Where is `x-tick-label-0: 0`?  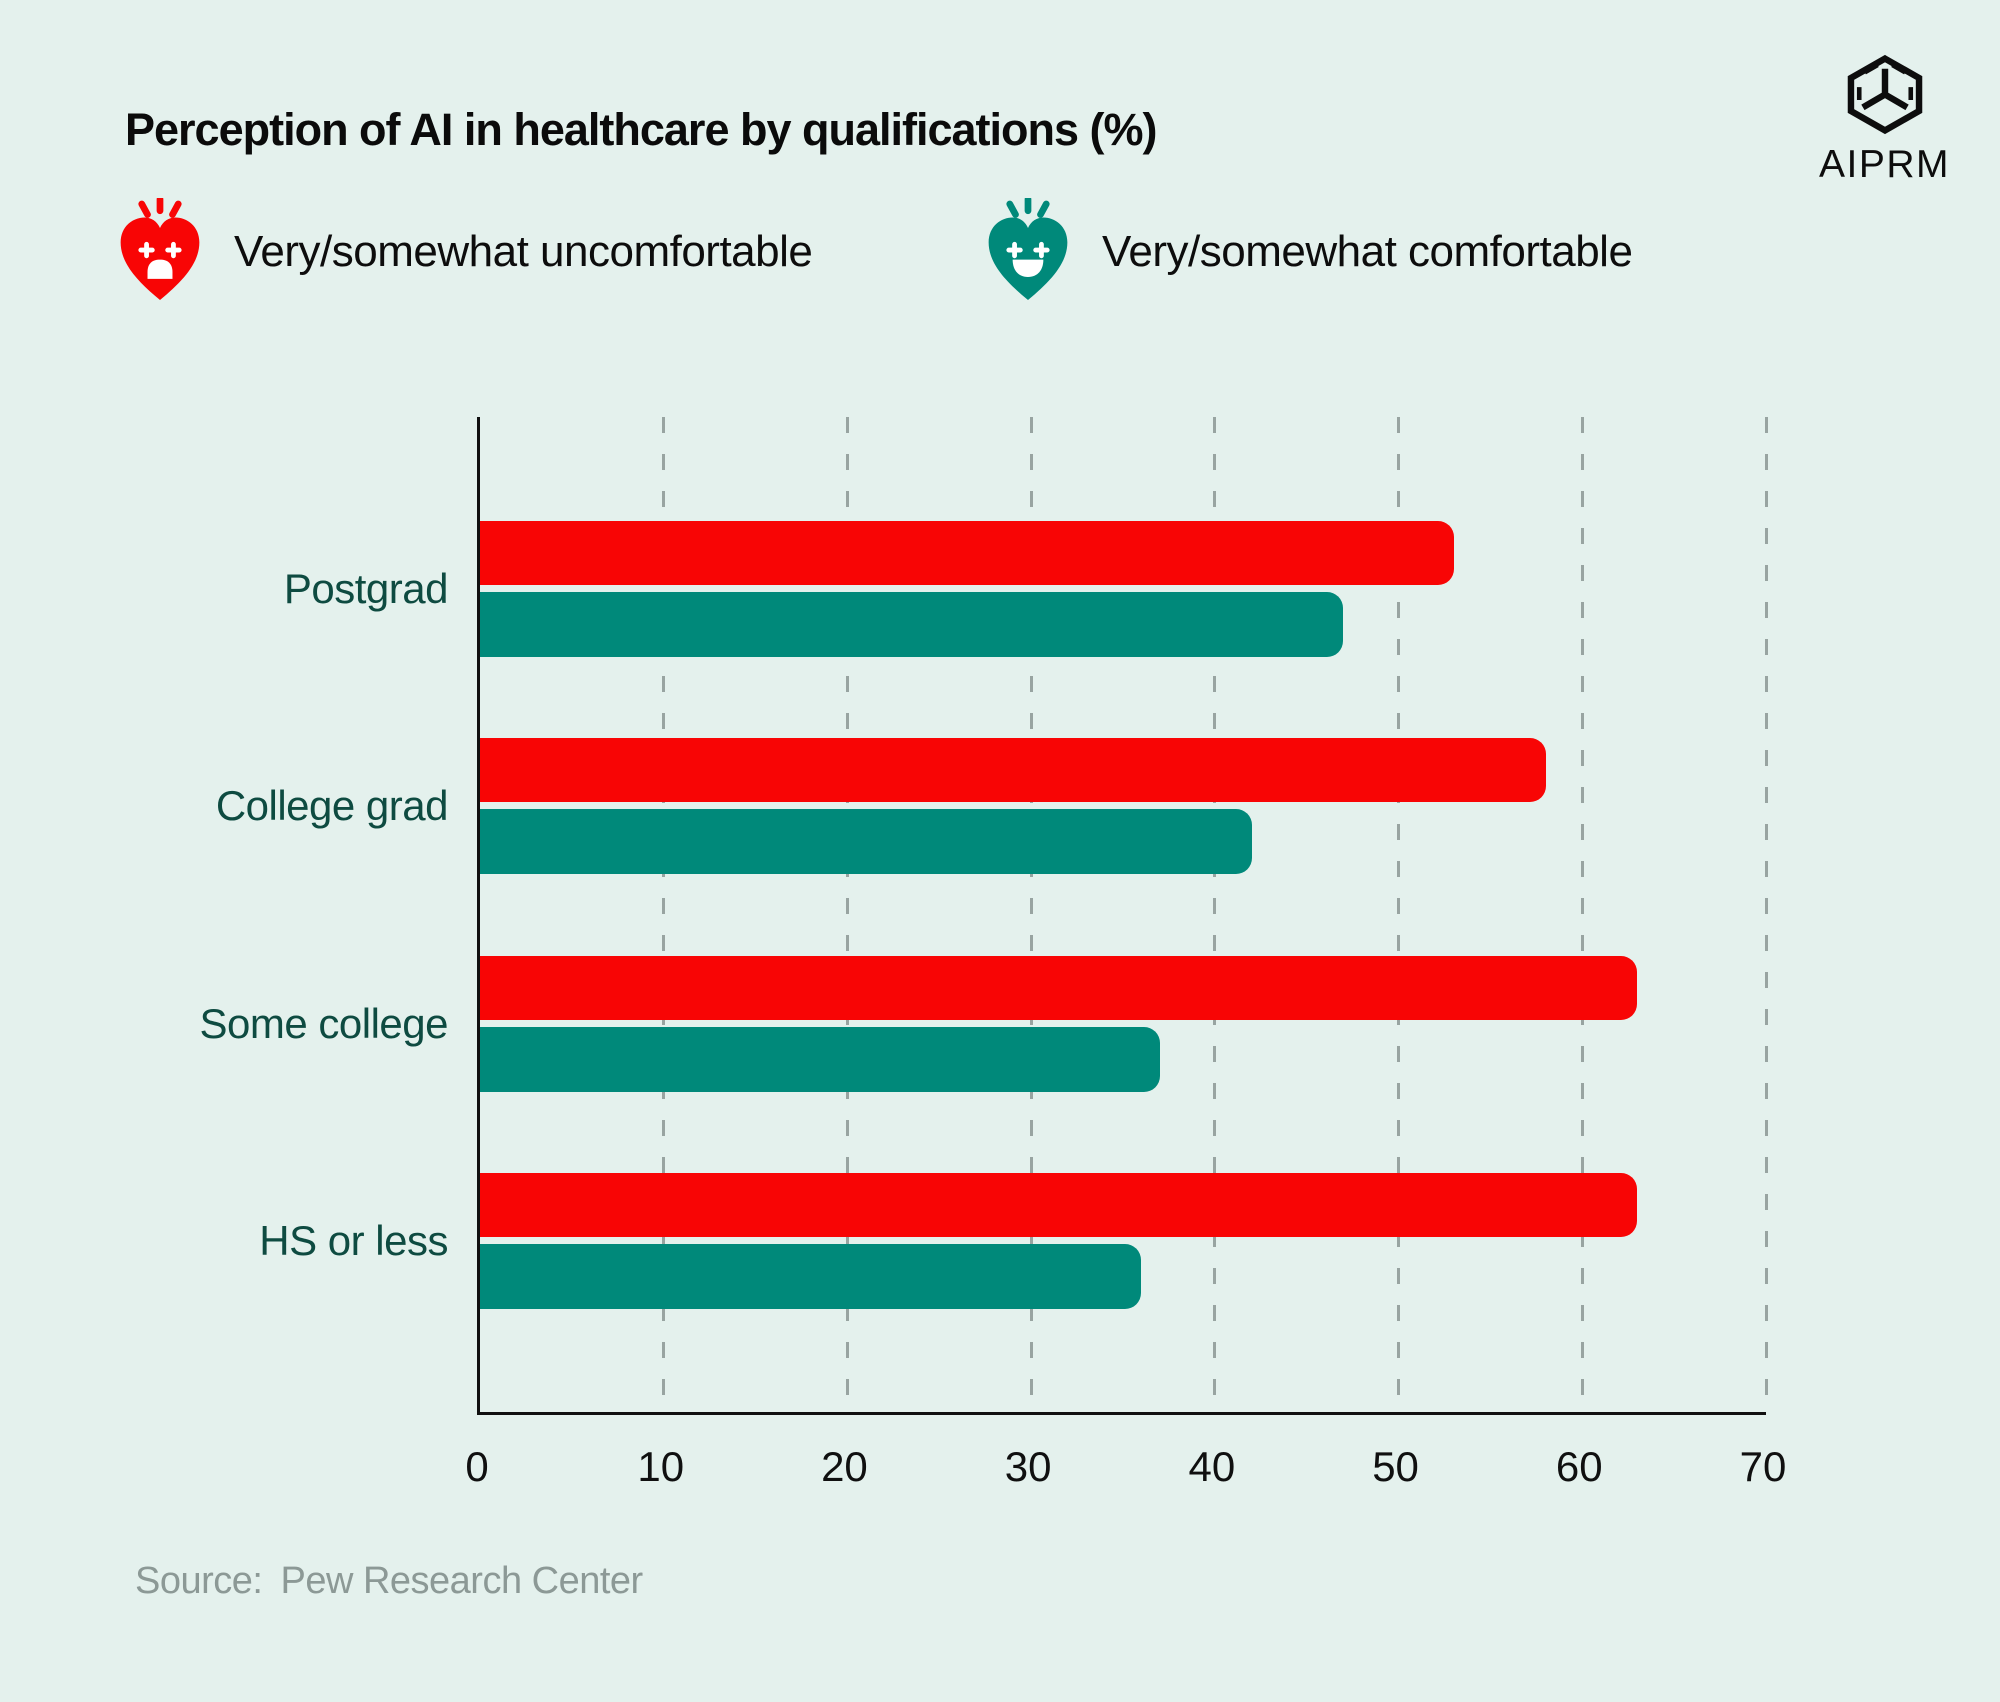 x-tick-label-0: 0 is located at coordinates (477, 1466).